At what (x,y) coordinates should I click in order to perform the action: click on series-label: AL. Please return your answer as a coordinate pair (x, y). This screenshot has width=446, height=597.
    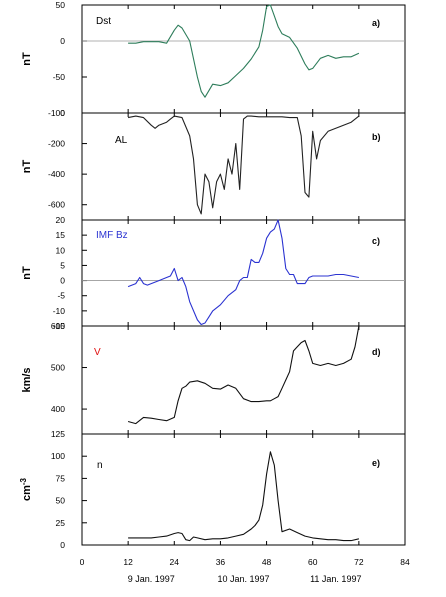
    Looking at the image, I should click on (121, 140).